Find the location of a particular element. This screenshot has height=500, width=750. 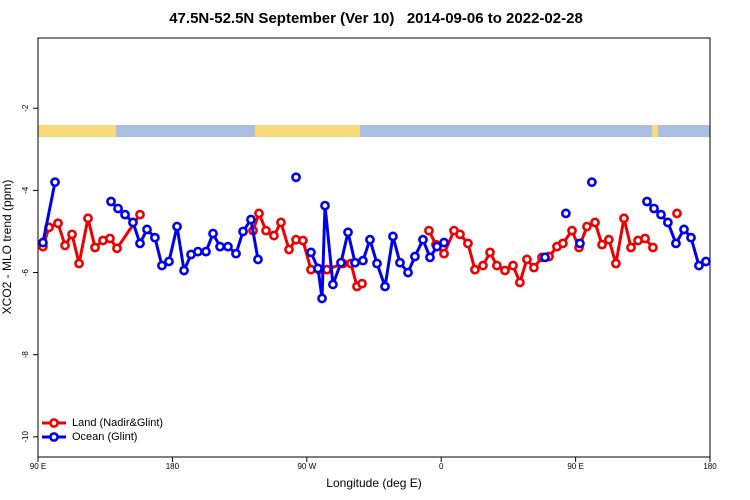

x-axis-label: Longitude (deg E) is located at coordinates (373, 483).